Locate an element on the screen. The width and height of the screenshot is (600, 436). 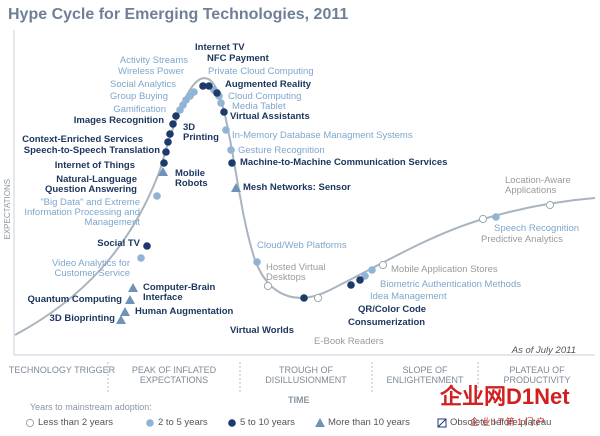
technology-label: Speech Recognition is located at coordinates (537, 228).